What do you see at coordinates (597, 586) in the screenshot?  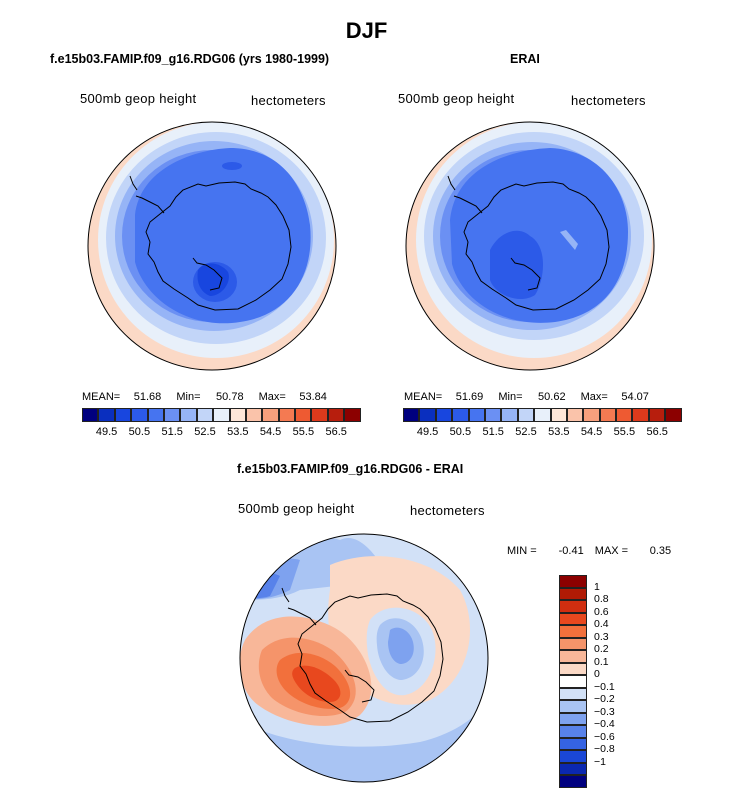 I see `diff-colorbar-tick-label: 1` at bounding box center [597, 586].